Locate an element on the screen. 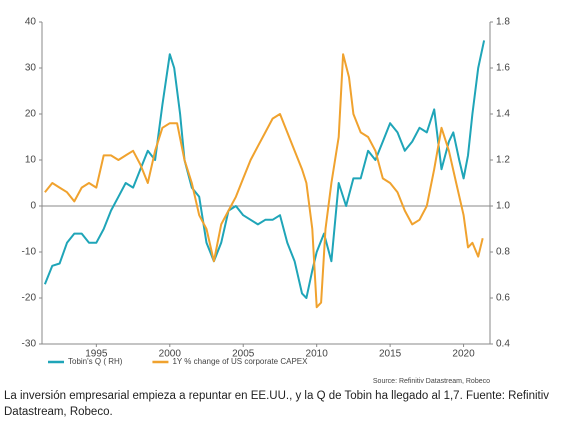 This screenshot has height=430, width=580. y-tick-label: -30 is located at coordinates (29, 344).